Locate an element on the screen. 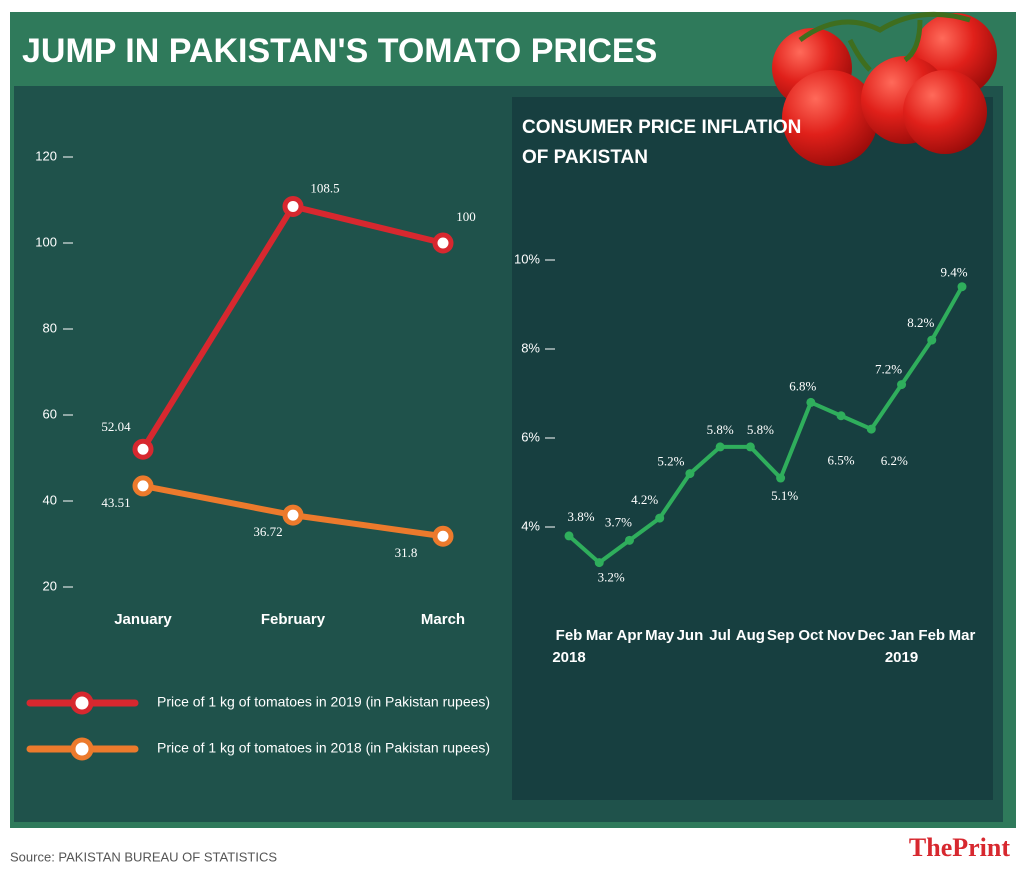 This screenshot has height=881, width=1024. x-tick-label: Oct is located at coordinates (810, 635).